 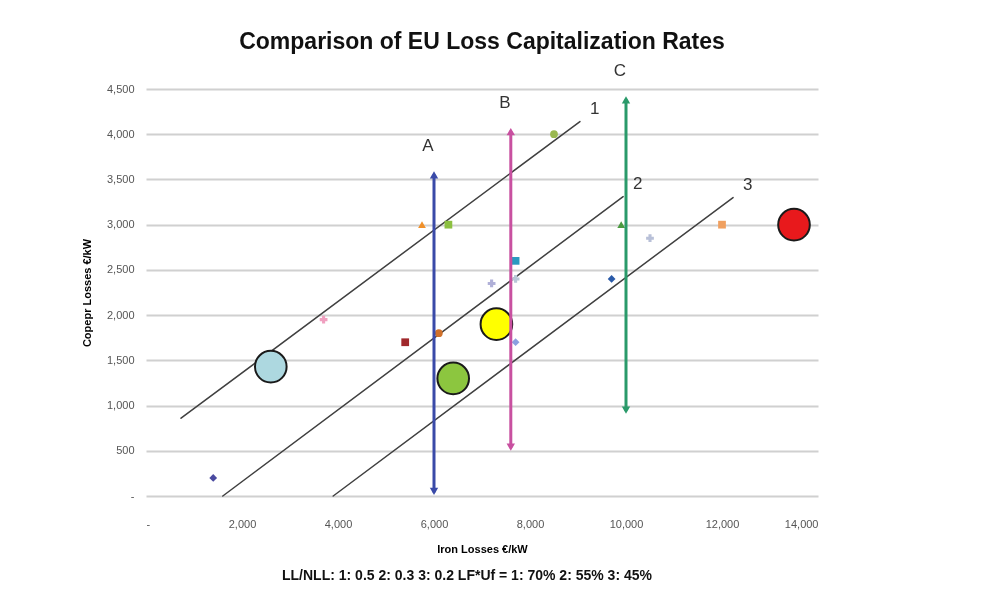 I want to click on y-tick-label: 500, so click(x=125, y=450).